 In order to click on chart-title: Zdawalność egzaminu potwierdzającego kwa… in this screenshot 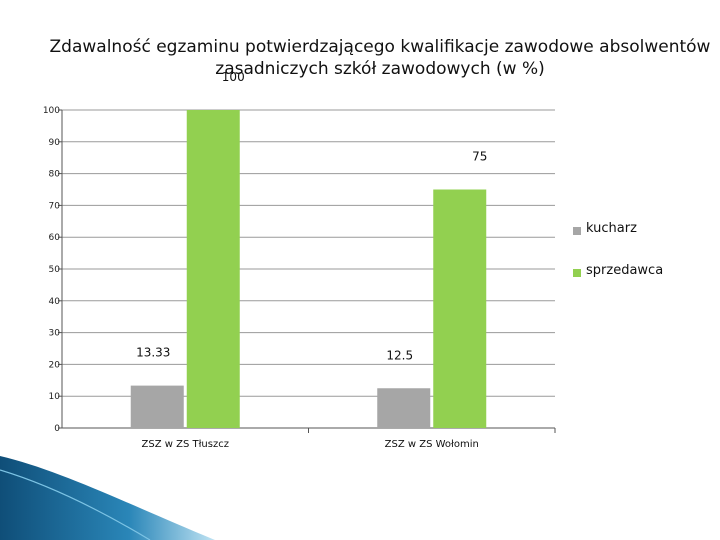, I will do `click(380, 58)`.